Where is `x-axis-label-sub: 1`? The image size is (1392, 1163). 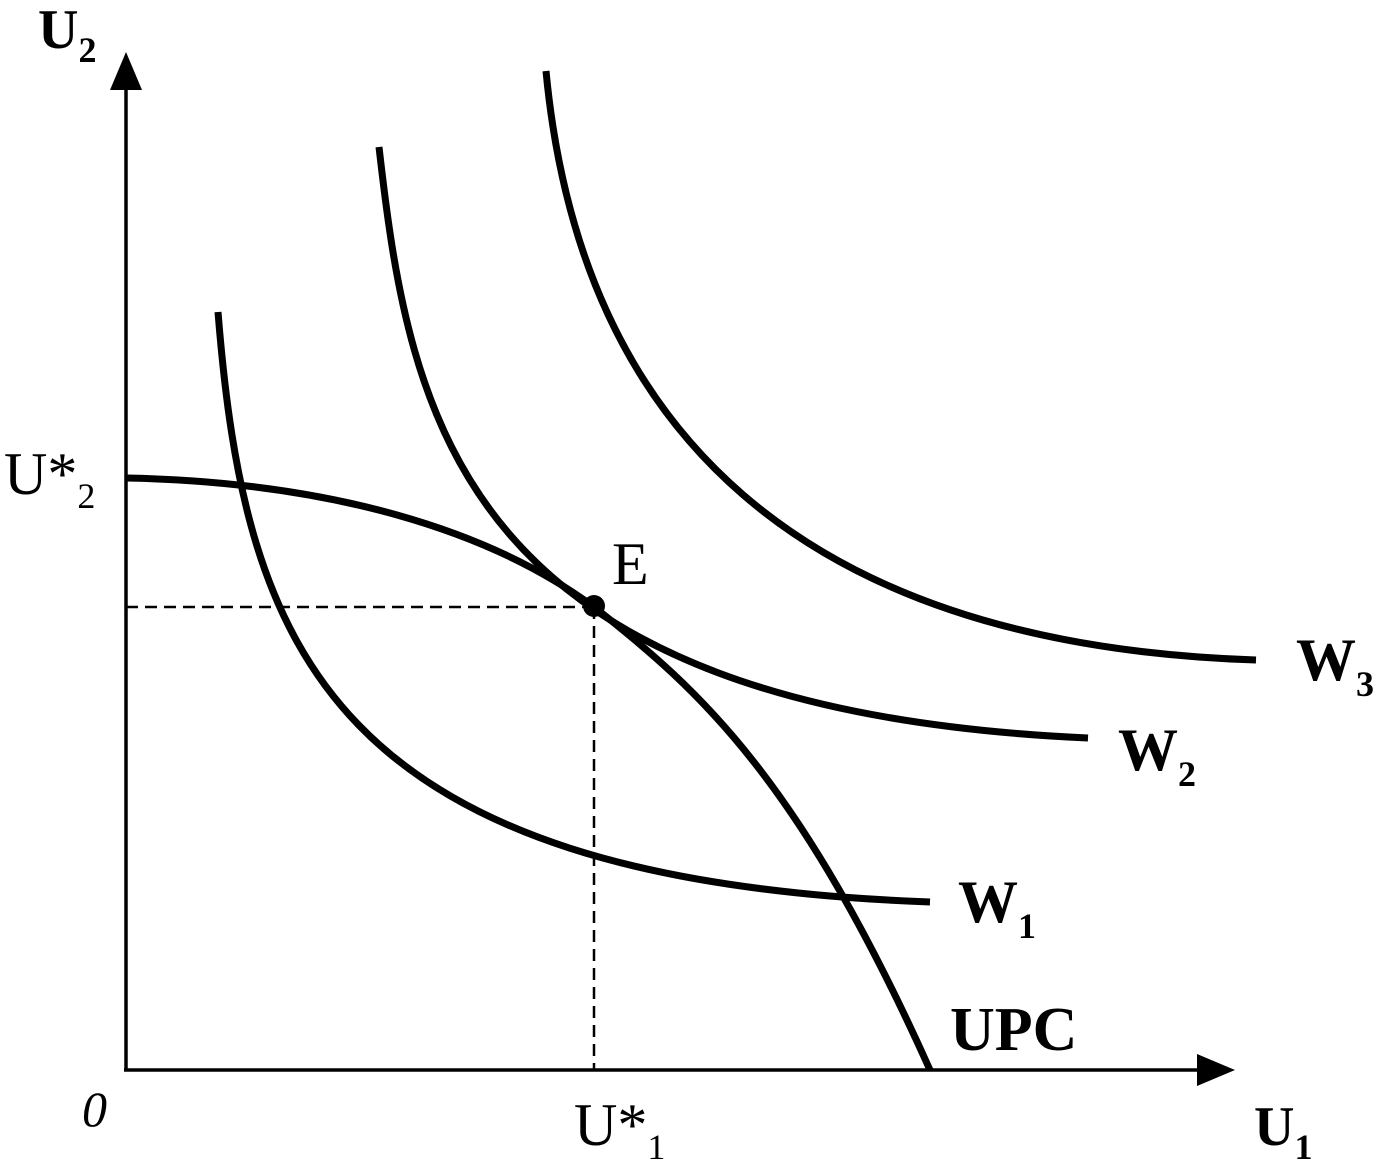
x-axis-label-sub: 1 is located at coordinates (1303, 1145).